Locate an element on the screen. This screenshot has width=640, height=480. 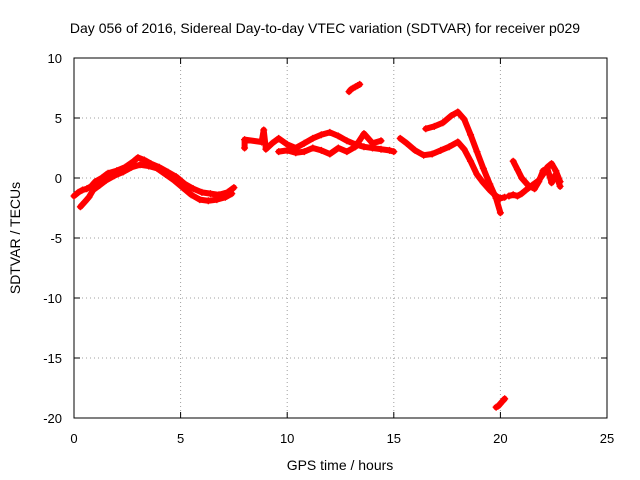
x-tick-label: 20 is located at coordinates (500, 438).